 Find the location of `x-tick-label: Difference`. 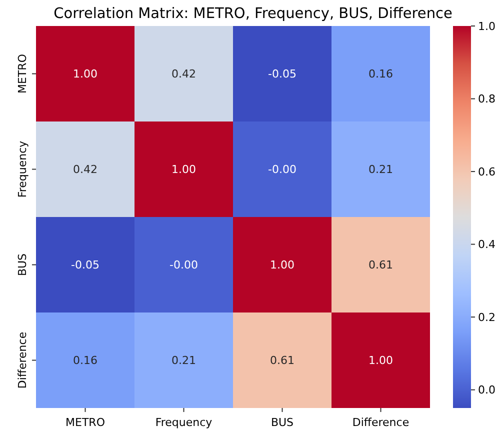

x-tick-label: Difference is located at coordinates (381, 422).